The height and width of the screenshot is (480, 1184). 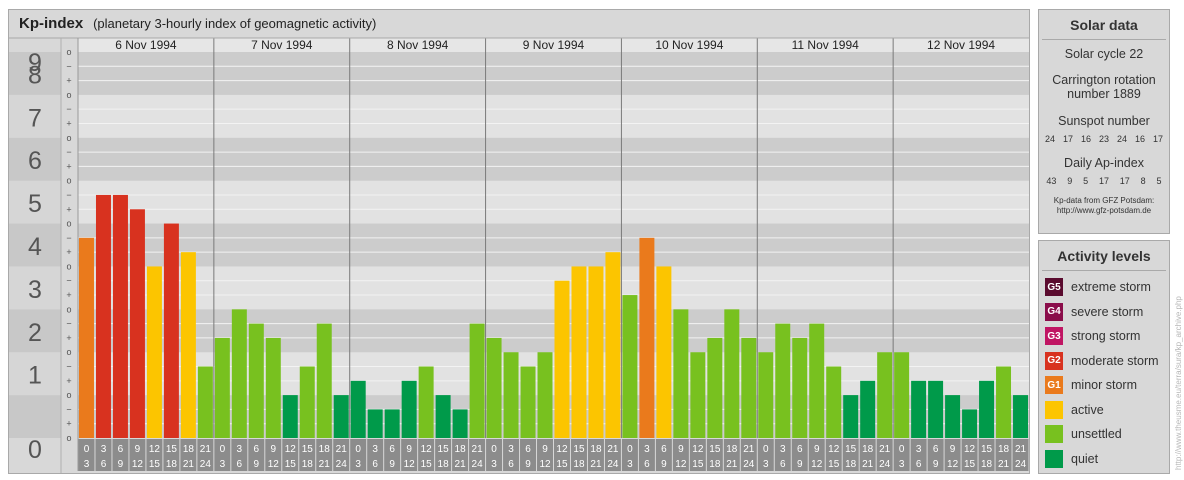 I want to click on legend-item: G4 severe storm, so click(x=1104, y=312).